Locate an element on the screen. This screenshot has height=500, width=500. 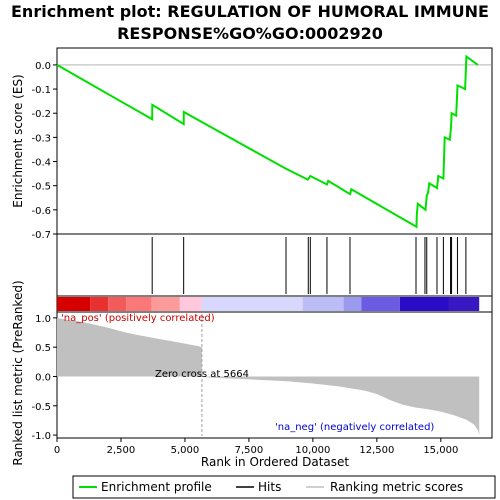
es-y-axis: 0.0 -0.1 -0.2 -0.3 -0.4 -0.5 -0.6 -0.7 is located at coordinates (44, 151).